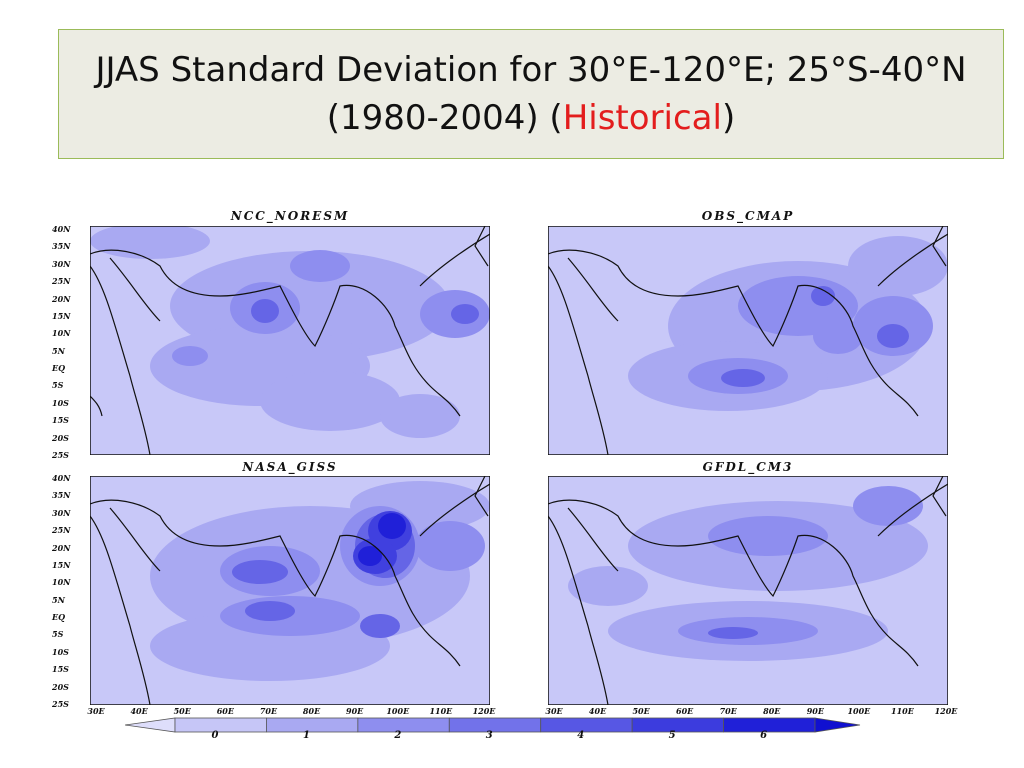  What do you see at coordinates (748, 216) in the screenshot?
I see `panel-title-obs-cmap: OBS_CMAP` at bounding box center [748, 216].